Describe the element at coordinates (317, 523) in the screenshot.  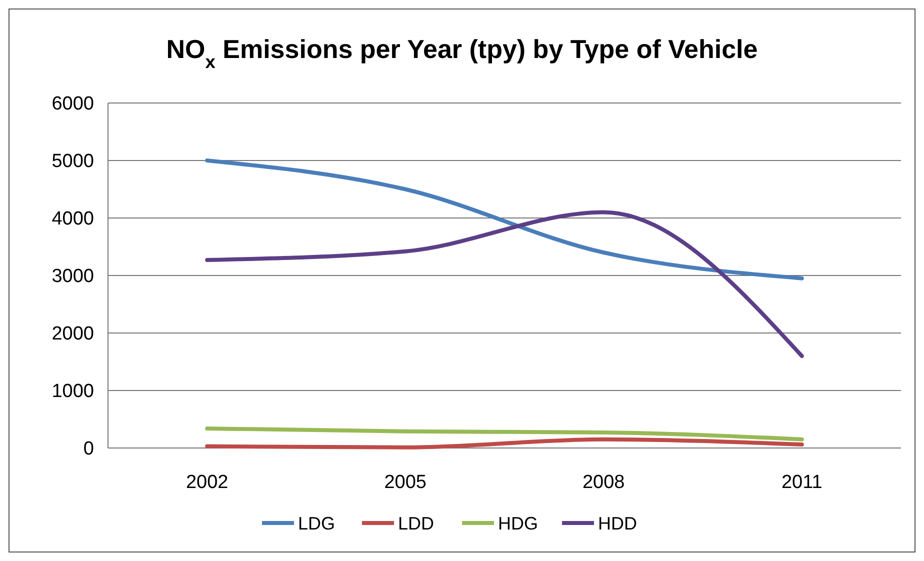
I see `legend-label: LDG` at that location.